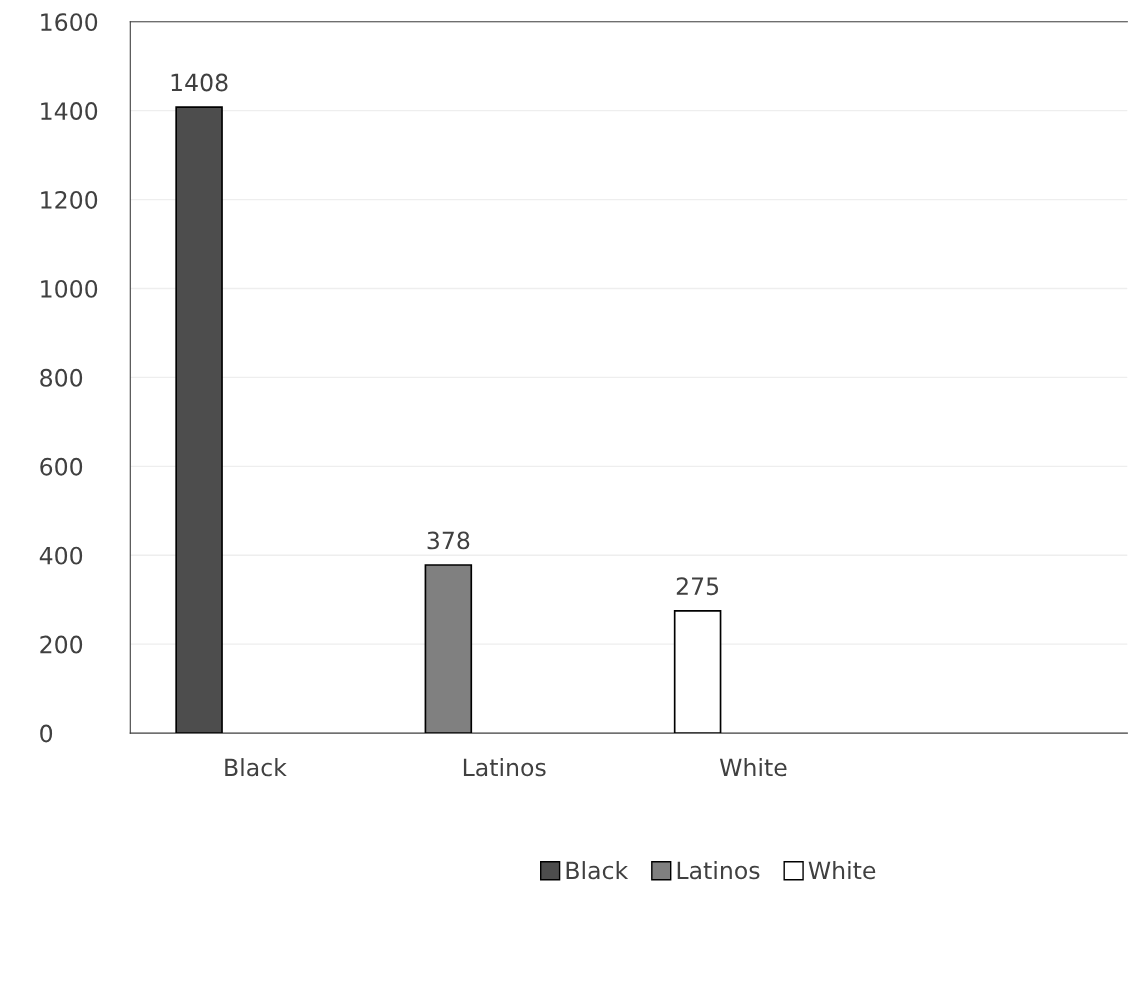 The width and height of the screenshot is (1133, 988). What do you see at coordinates (61, 377) in the screenshot?
I see `y-tick-label: 800` at bounding box center [61, 377].